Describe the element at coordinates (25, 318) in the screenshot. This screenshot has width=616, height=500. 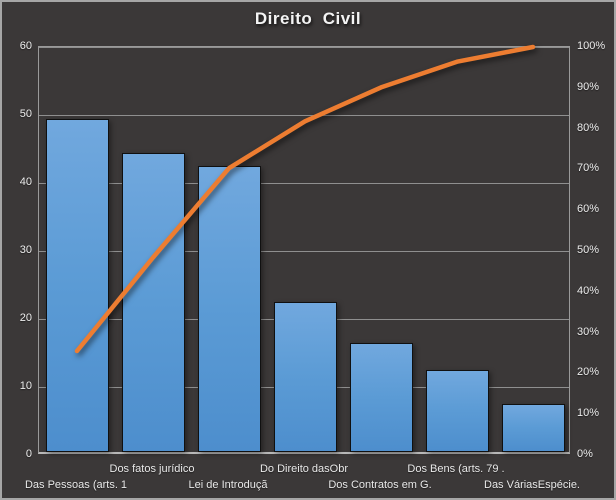
I see `y-axis-tick-label: 20` at that location.